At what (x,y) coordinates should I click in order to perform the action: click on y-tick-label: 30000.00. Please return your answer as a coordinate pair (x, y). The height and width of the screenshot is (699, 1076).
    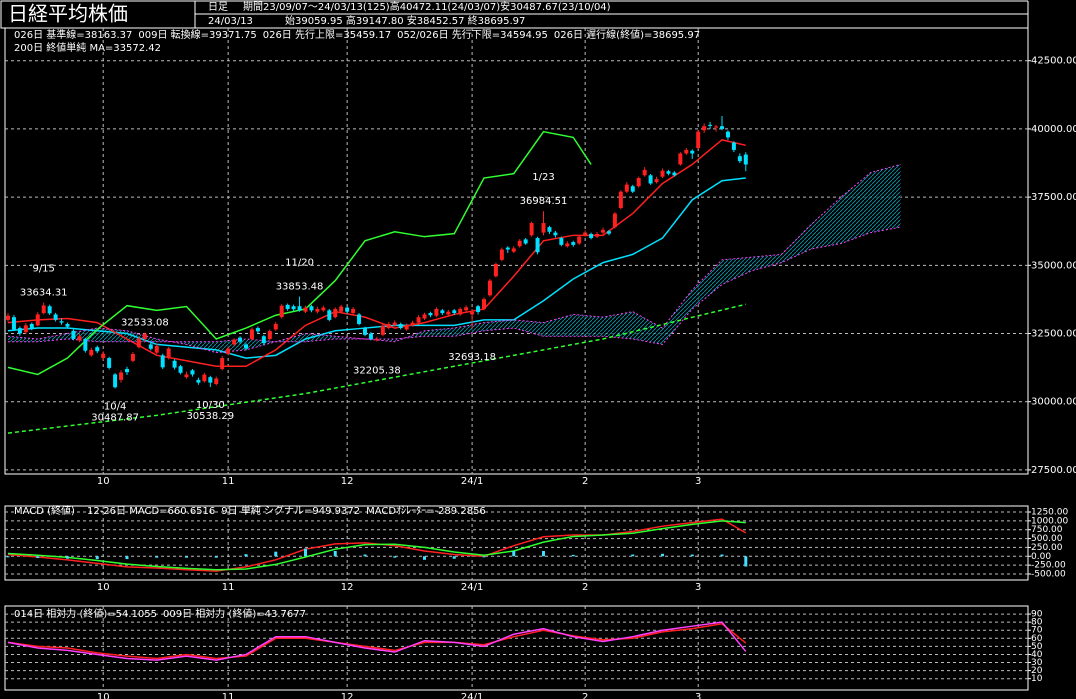
    Looking at the image, I should click on (1053, 402).